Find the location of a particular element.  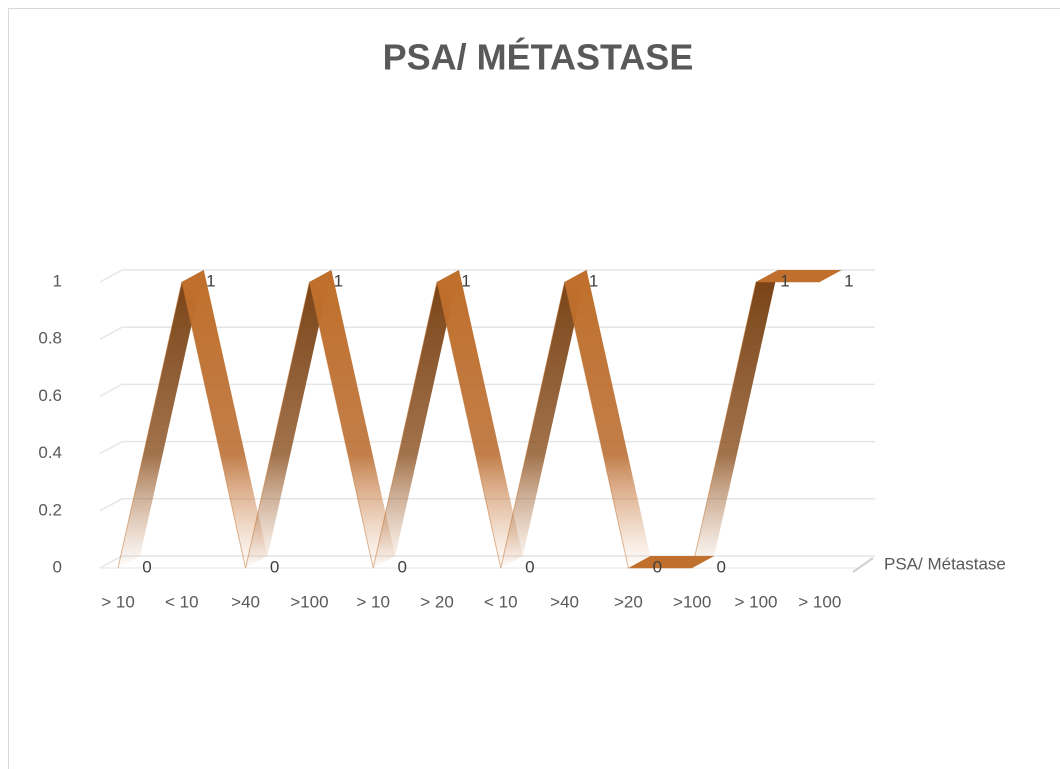

x-tick-label: > 20 is located at coordinates (437, 601).